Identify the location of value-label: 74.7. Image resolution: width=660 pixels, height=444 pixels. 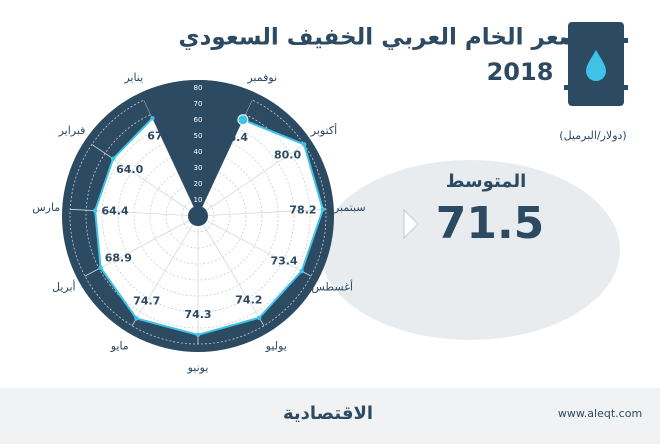
(146, 300).